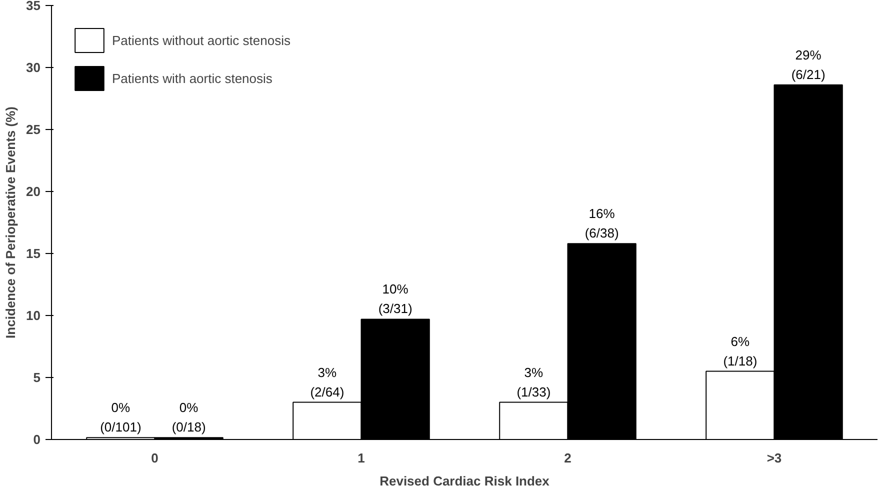 The height and width of the screenshot is (491, 882). Describe the element at coordinates (37, 377) in the screenshot. I see `y-tick-label: 5` at that location.